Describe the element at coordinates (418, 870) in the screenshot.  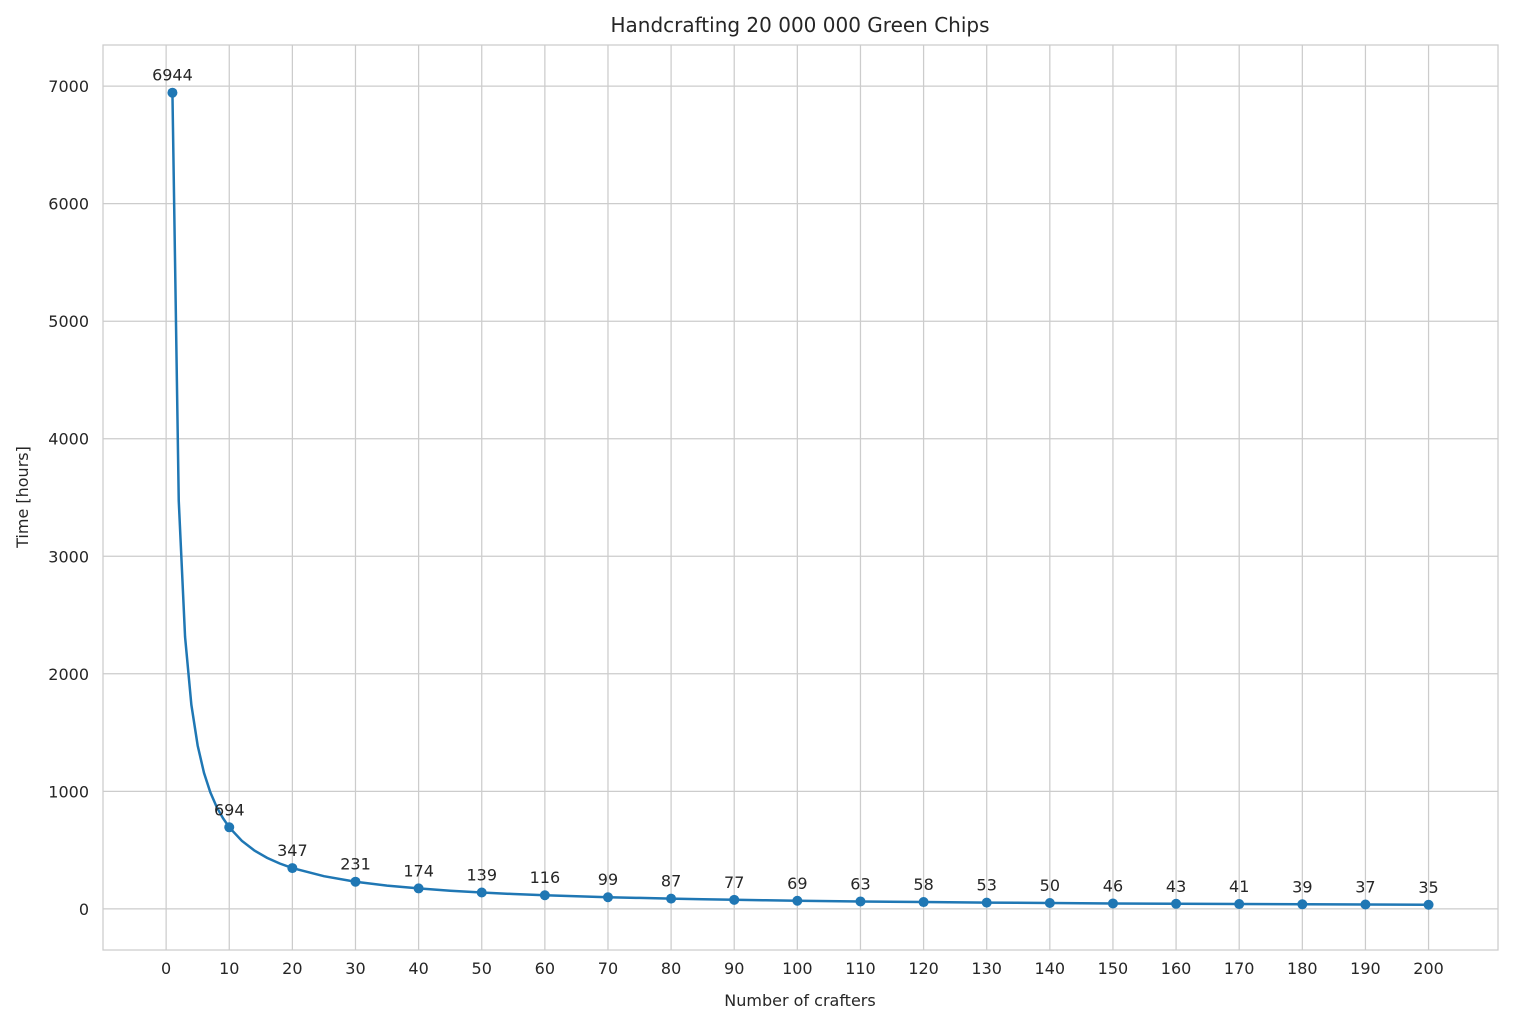
I see `data-label: 174` at that location.